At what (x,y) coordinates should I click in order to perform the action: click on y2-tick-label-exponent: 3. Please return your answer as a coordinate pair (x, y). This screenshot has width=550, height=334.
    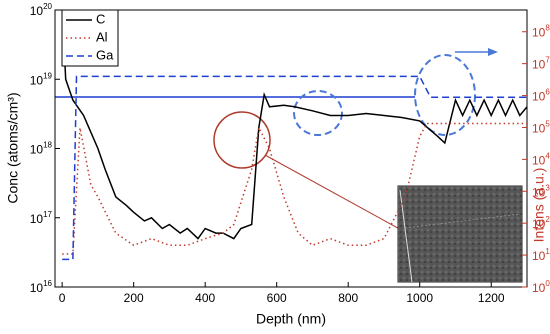
    Looking at the image, I should click on (547, 187).